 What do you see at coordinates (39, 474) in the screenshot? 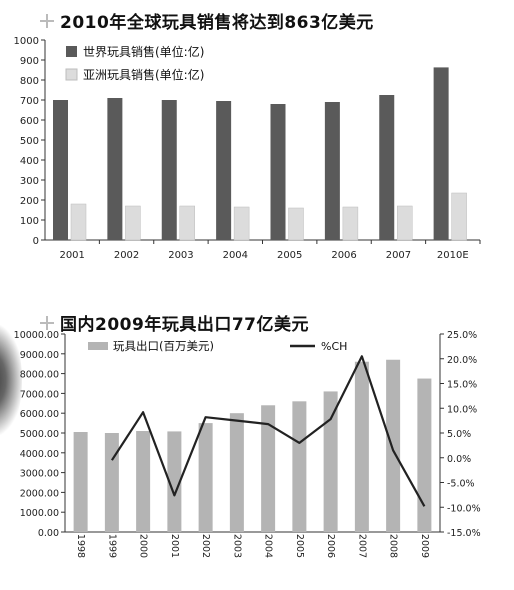
I see `left-tick-label: 3000.00` at bounding box center [39, 474].